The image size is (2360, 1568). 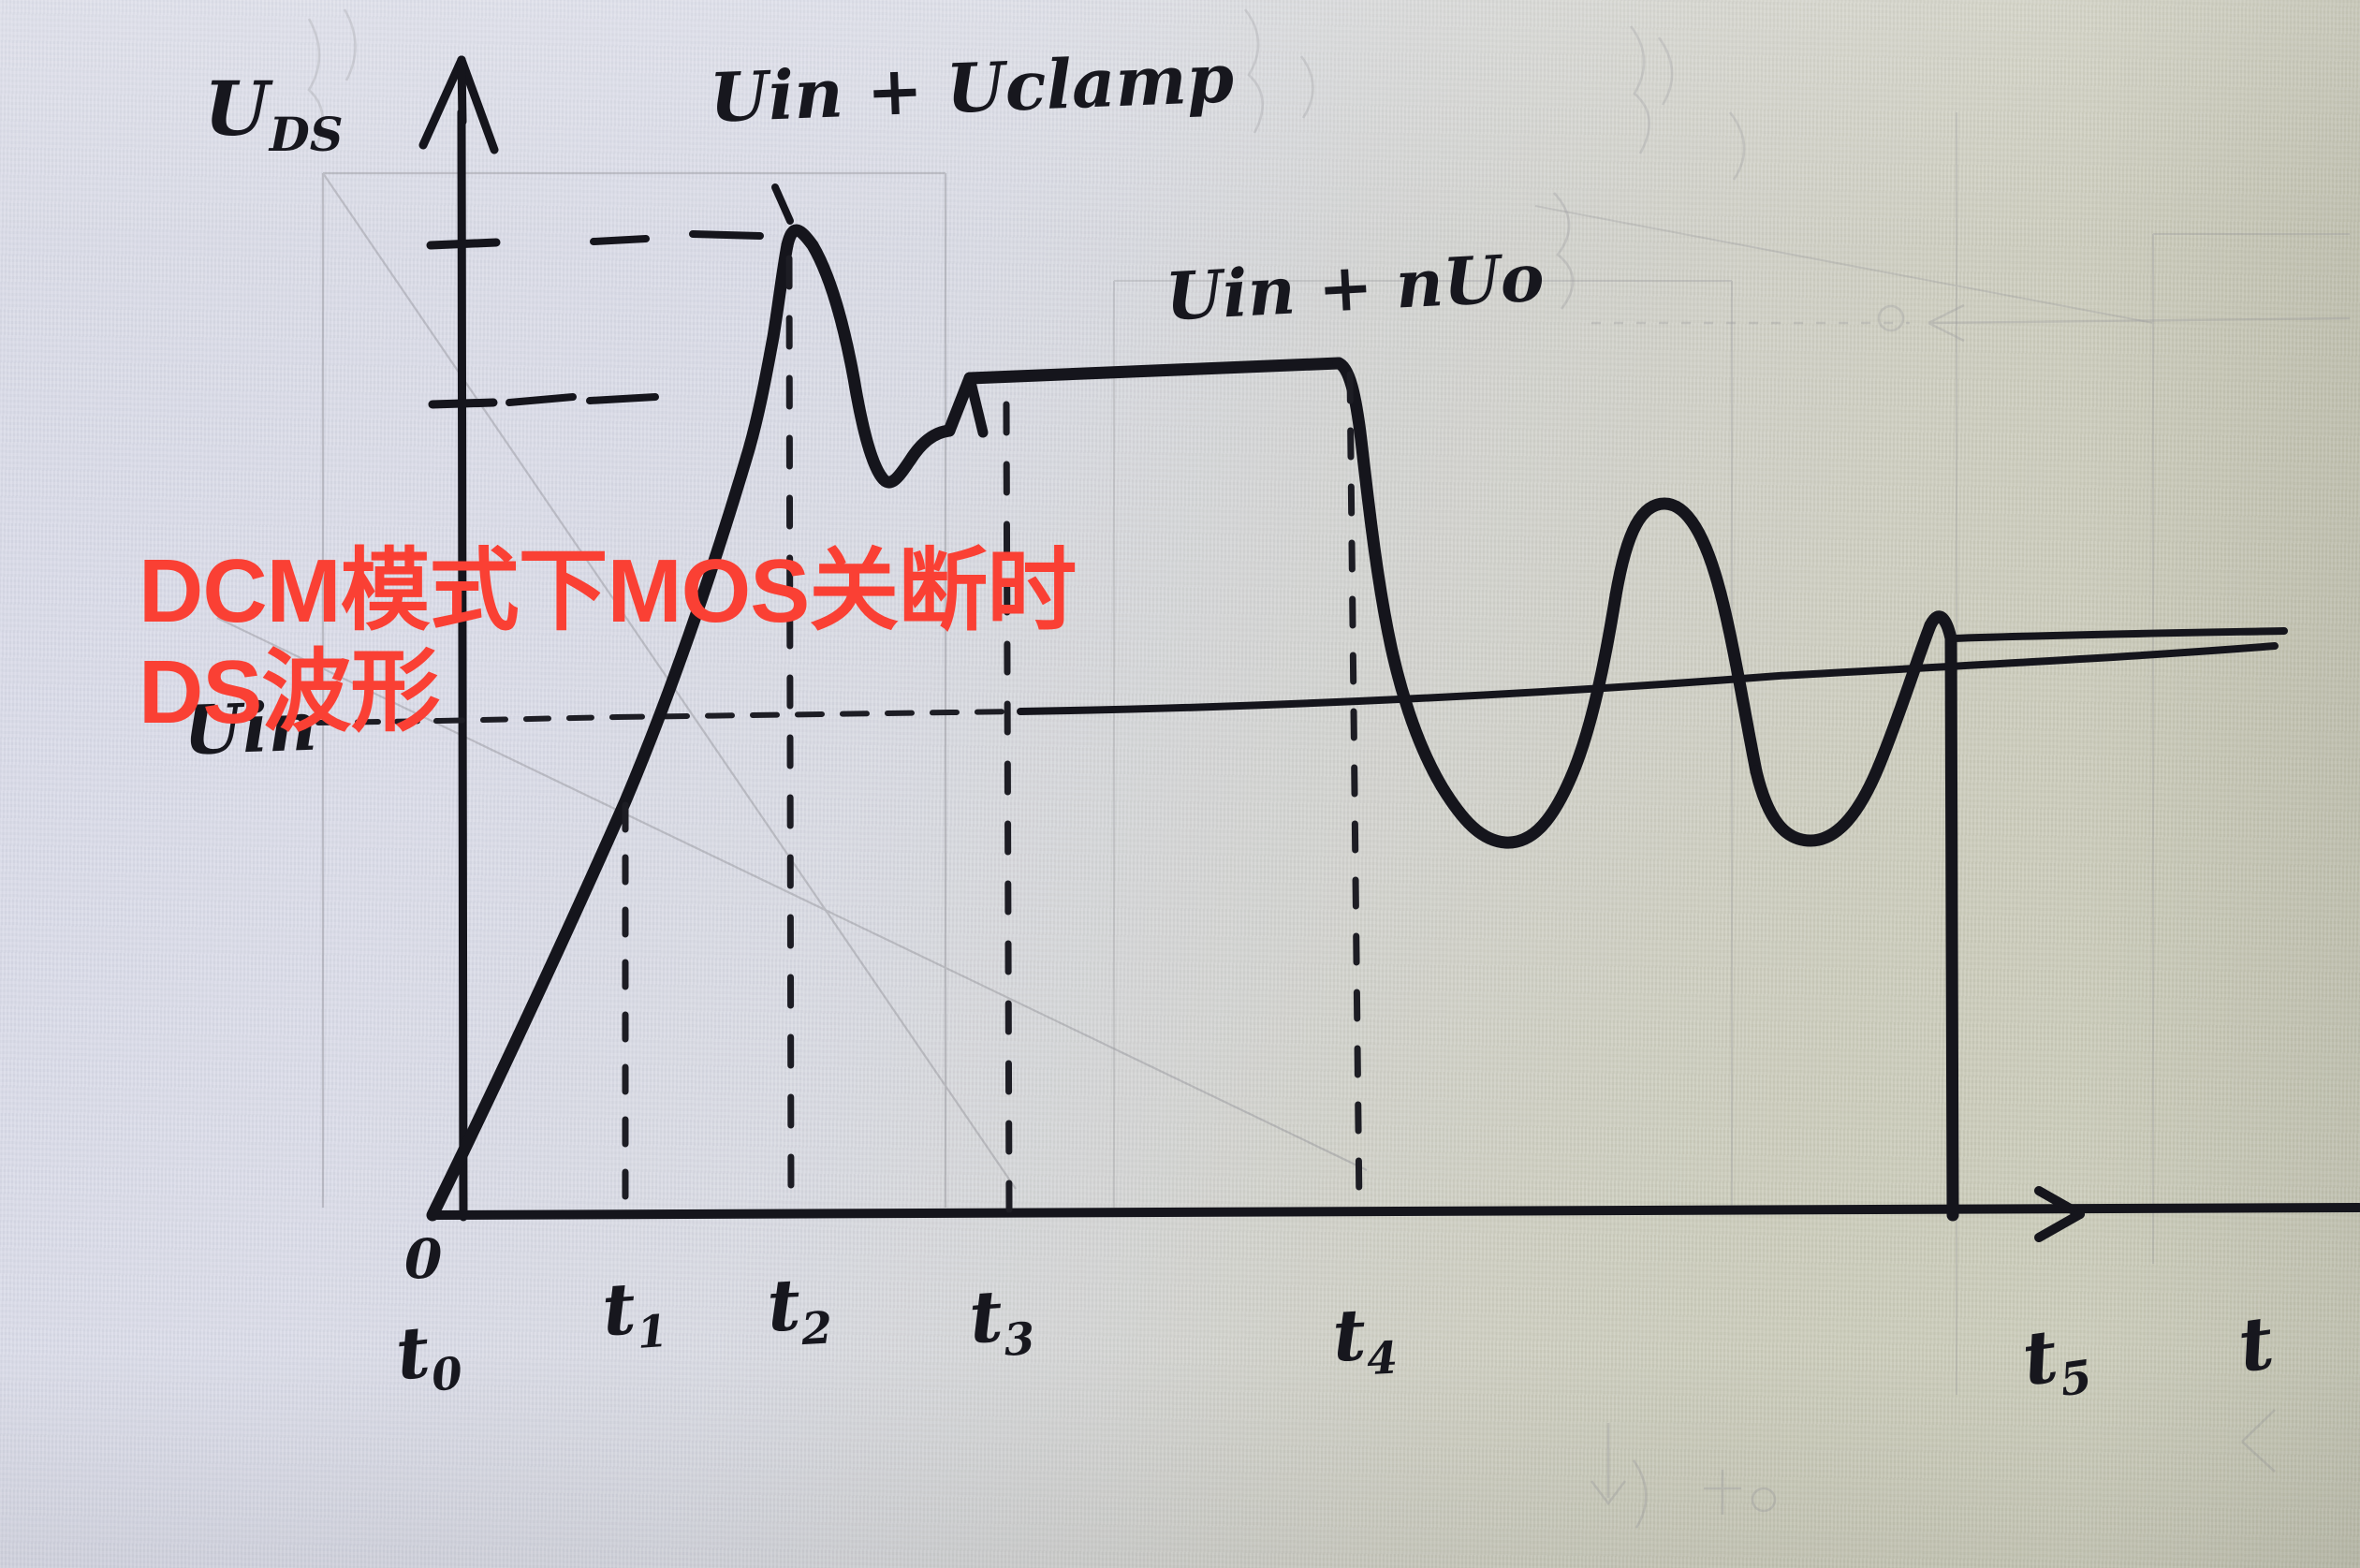 What do you see at coordinates (967, 405) in the screenshot?
I see `plateau-entry-arrow` at bounding box center [967, 405].